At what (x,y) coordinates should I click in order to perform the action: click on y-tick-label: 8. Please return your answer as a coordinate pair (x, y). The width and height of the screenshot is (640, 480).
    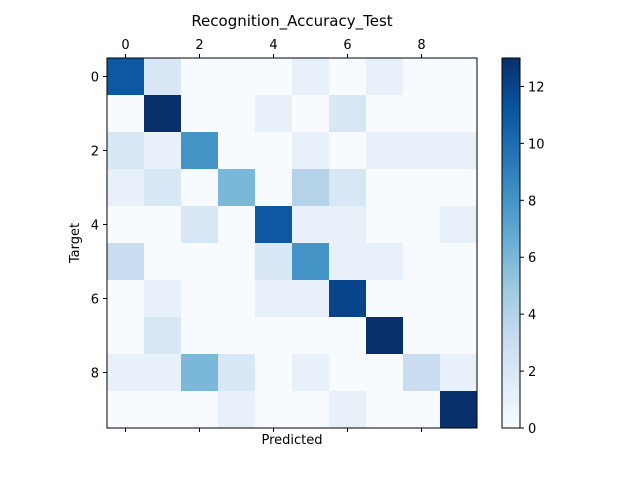
    Looking at the image, I should click on (95, 374).